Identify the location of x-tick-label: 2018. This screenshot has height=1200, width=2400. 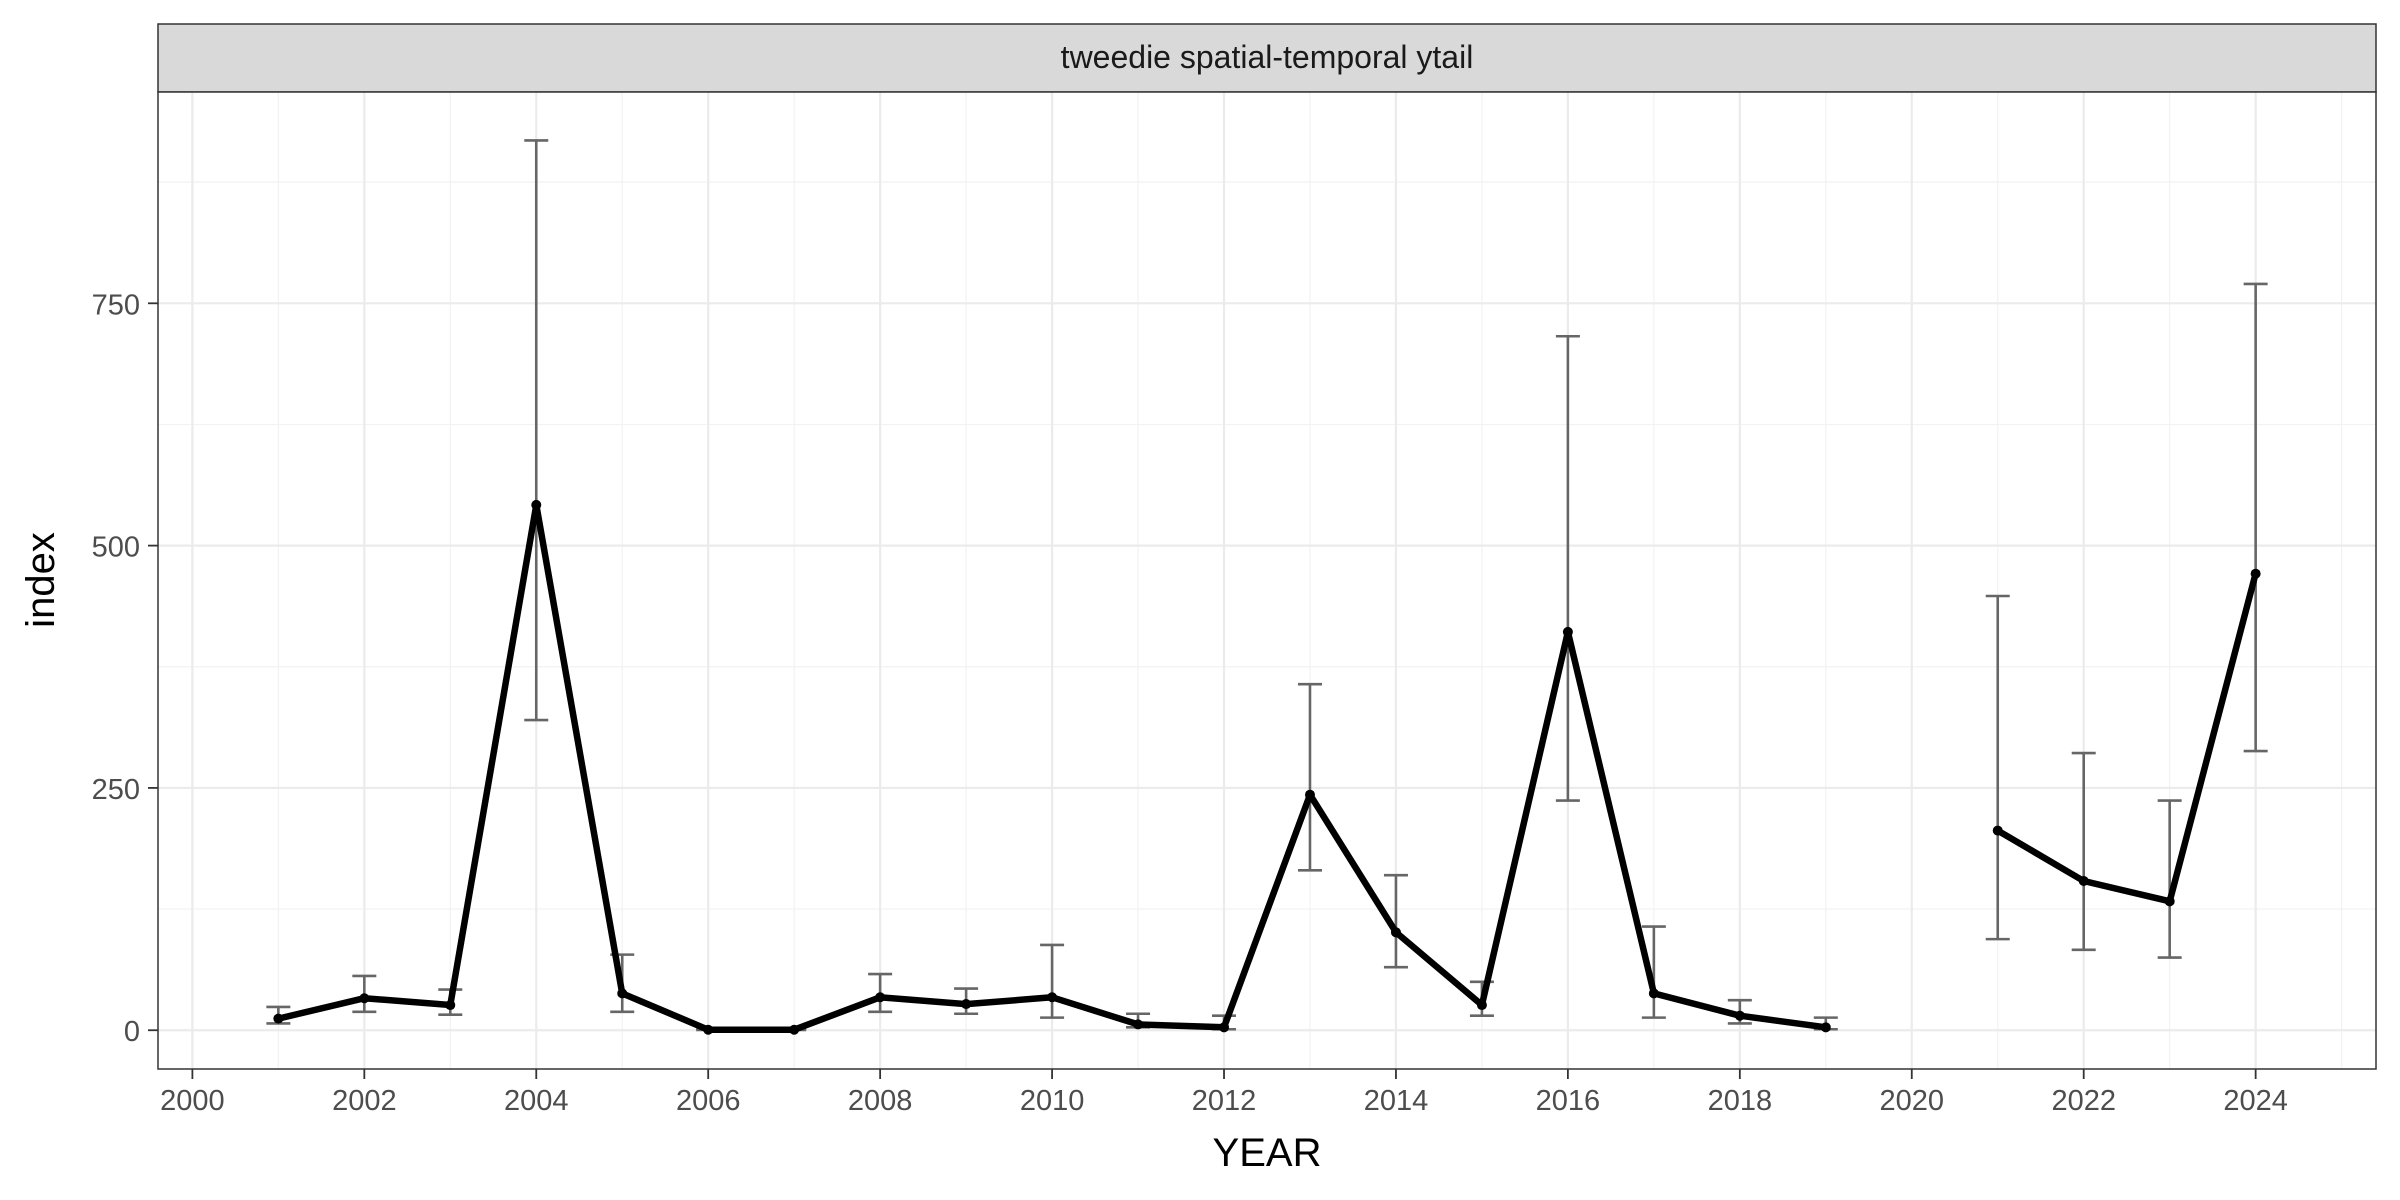
(1740, 1101).